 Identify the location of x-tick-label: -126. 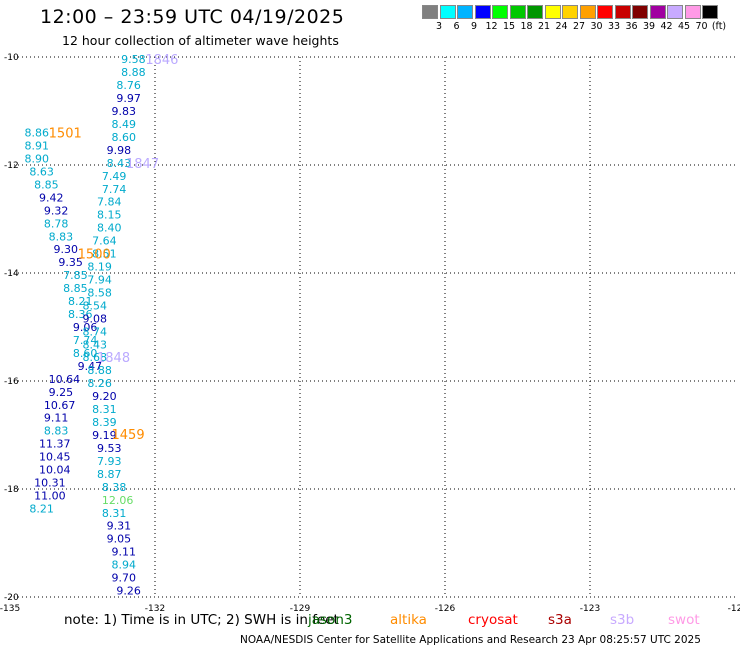
(445, 609).